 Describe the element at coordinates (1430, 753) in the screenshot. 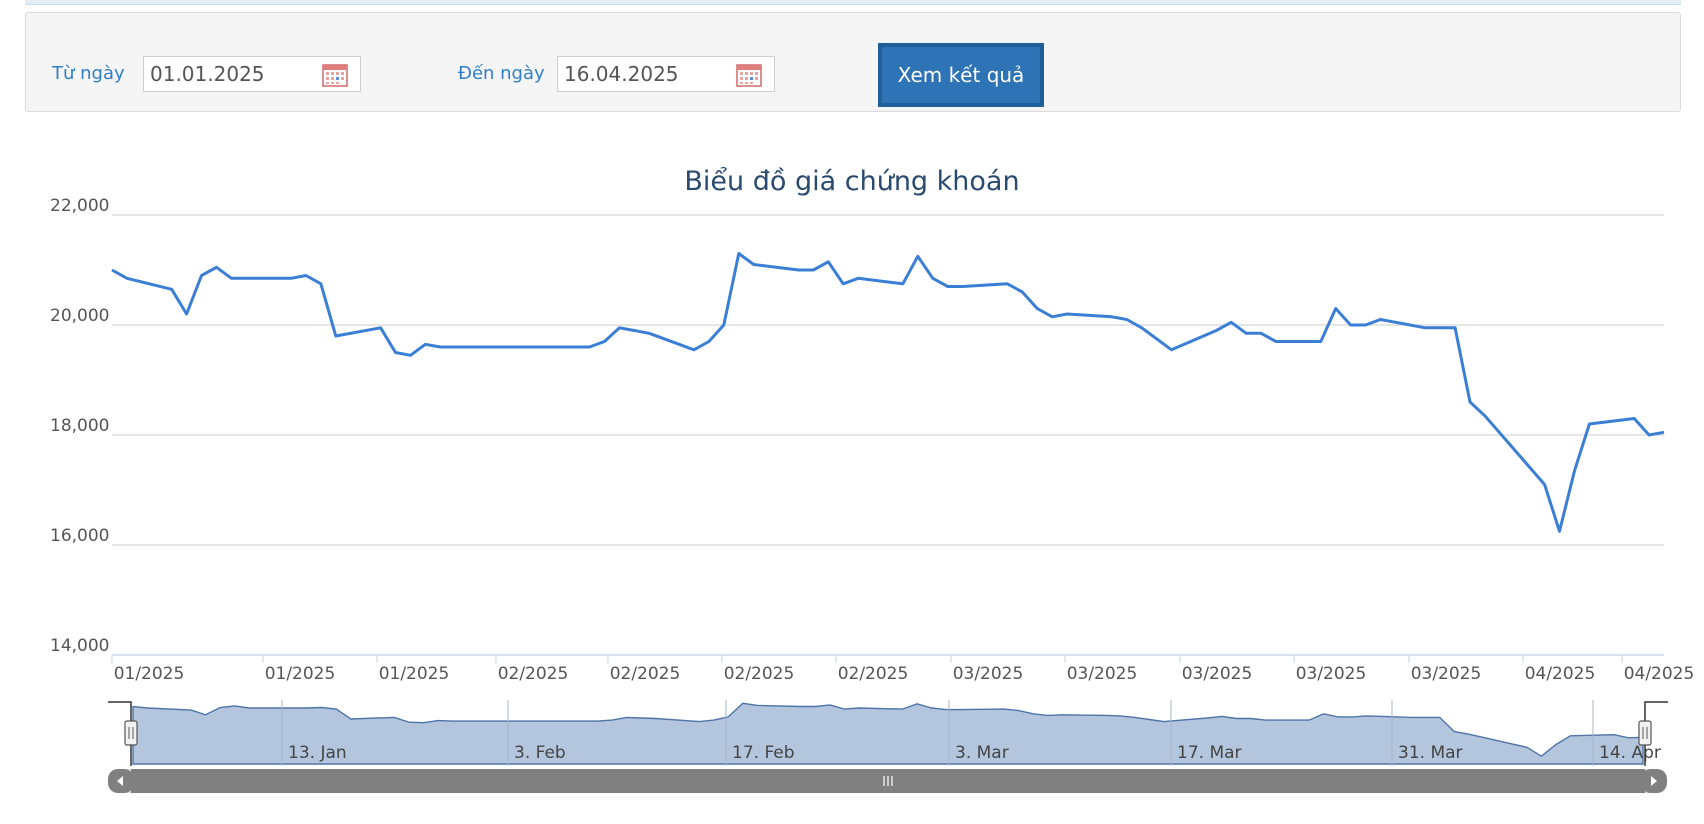

I see `navigator-date-label: 31. Mar` at that location.